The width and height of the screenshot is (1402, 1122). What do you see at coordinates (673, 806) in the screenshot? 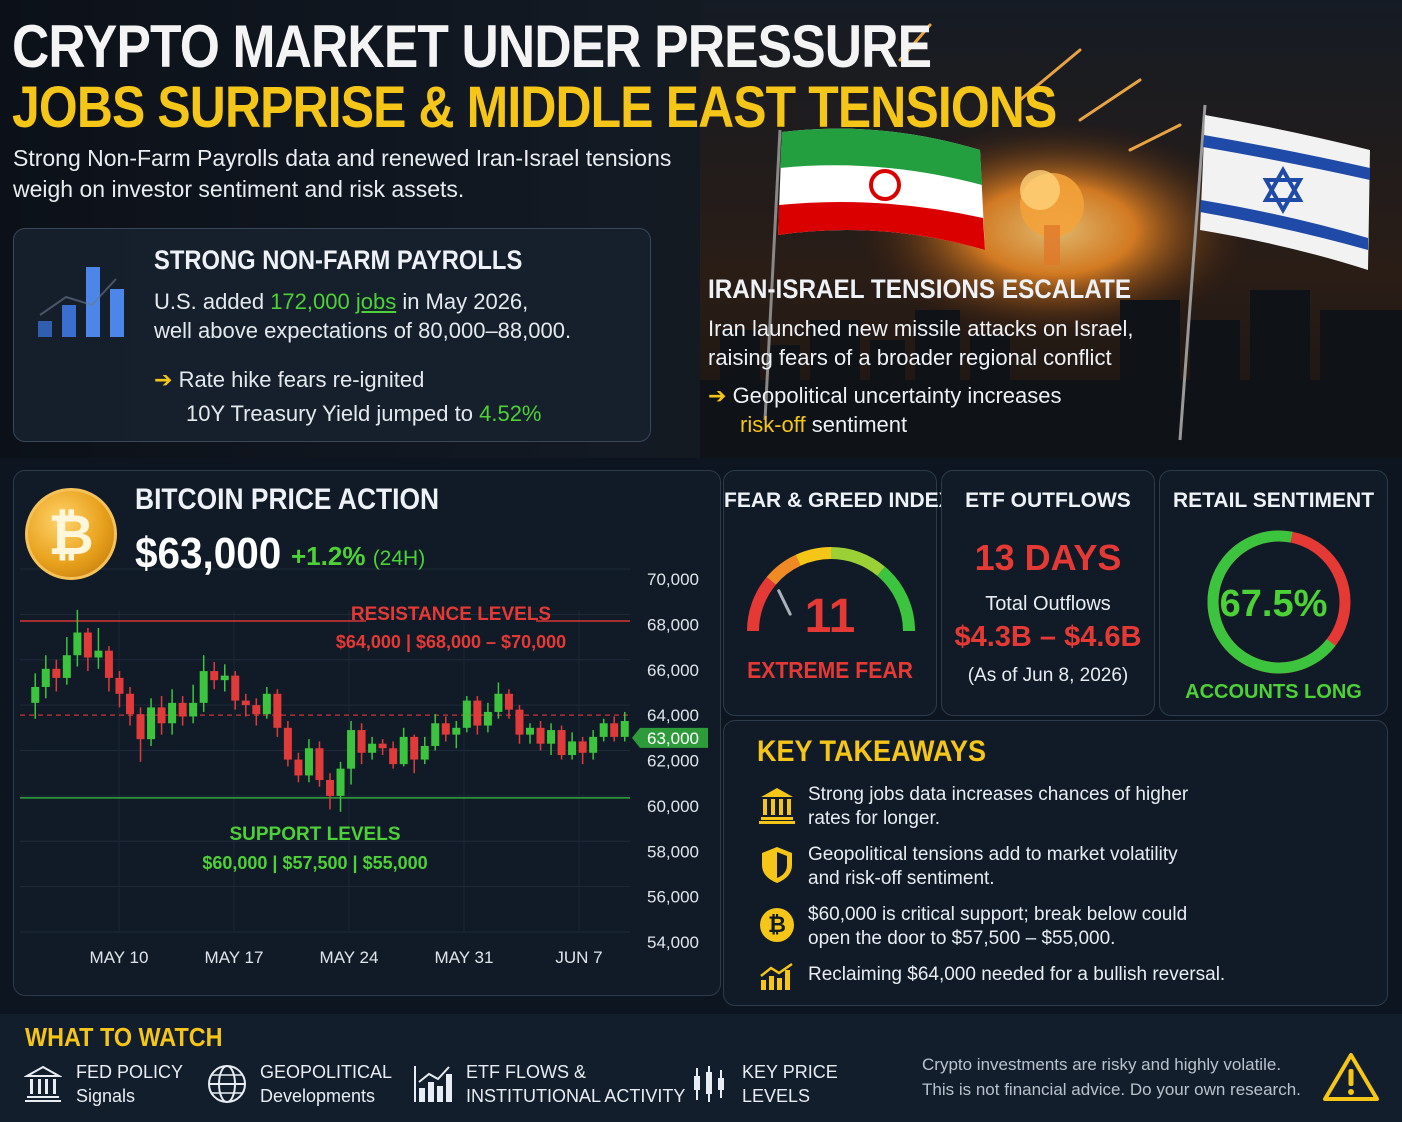
I see `y-tick-label: 60,000` at bounding box center [673, 806].